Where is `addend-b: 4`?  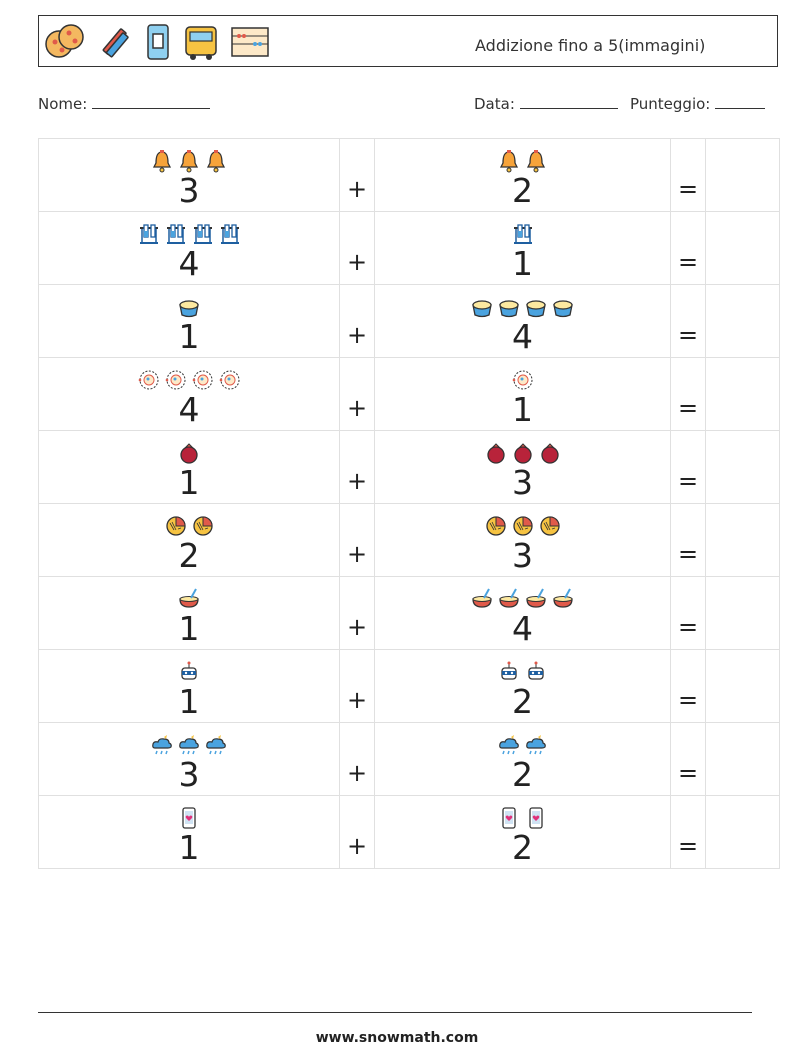 addend-b: 4 is located at coordinates (522, 336).